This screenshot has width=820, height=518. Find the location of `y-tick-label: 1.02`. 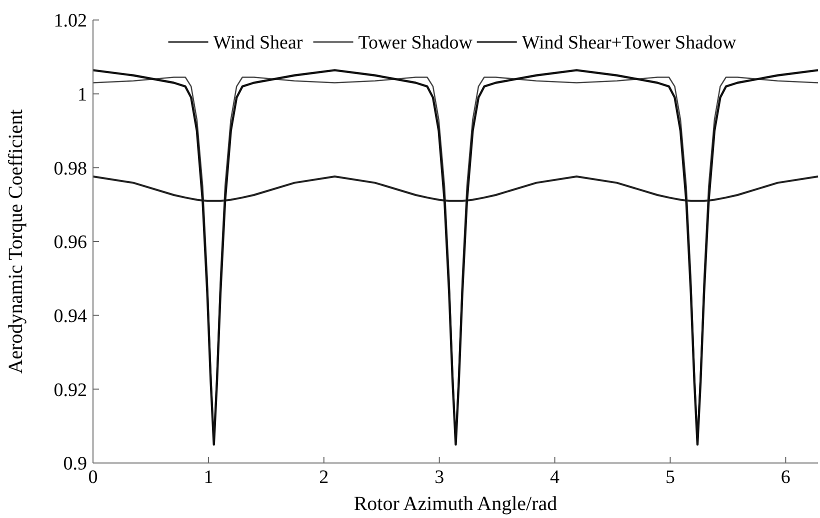

y-tick-label: 1.02 is located at coordinates (70, 21).